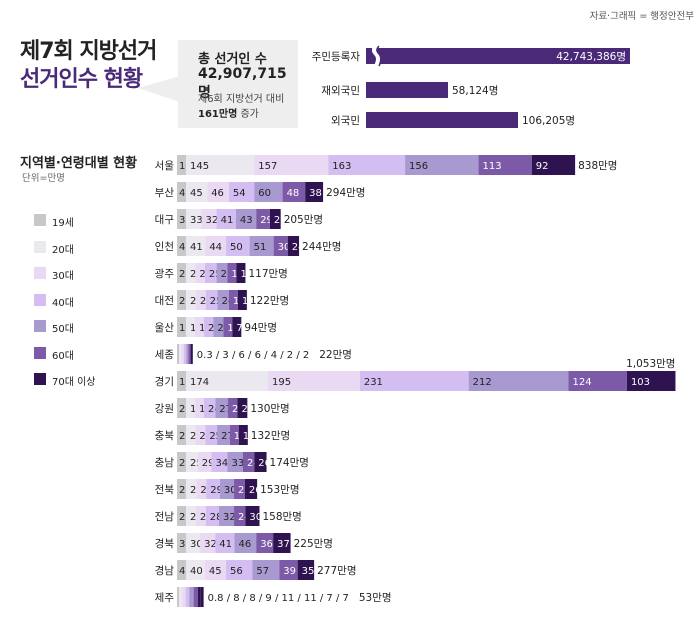 This screenshot has width=700, height=631. Describe the element at coordinates (255, 490) in the screenshot. I see `segment-value-label: 26` at that location.